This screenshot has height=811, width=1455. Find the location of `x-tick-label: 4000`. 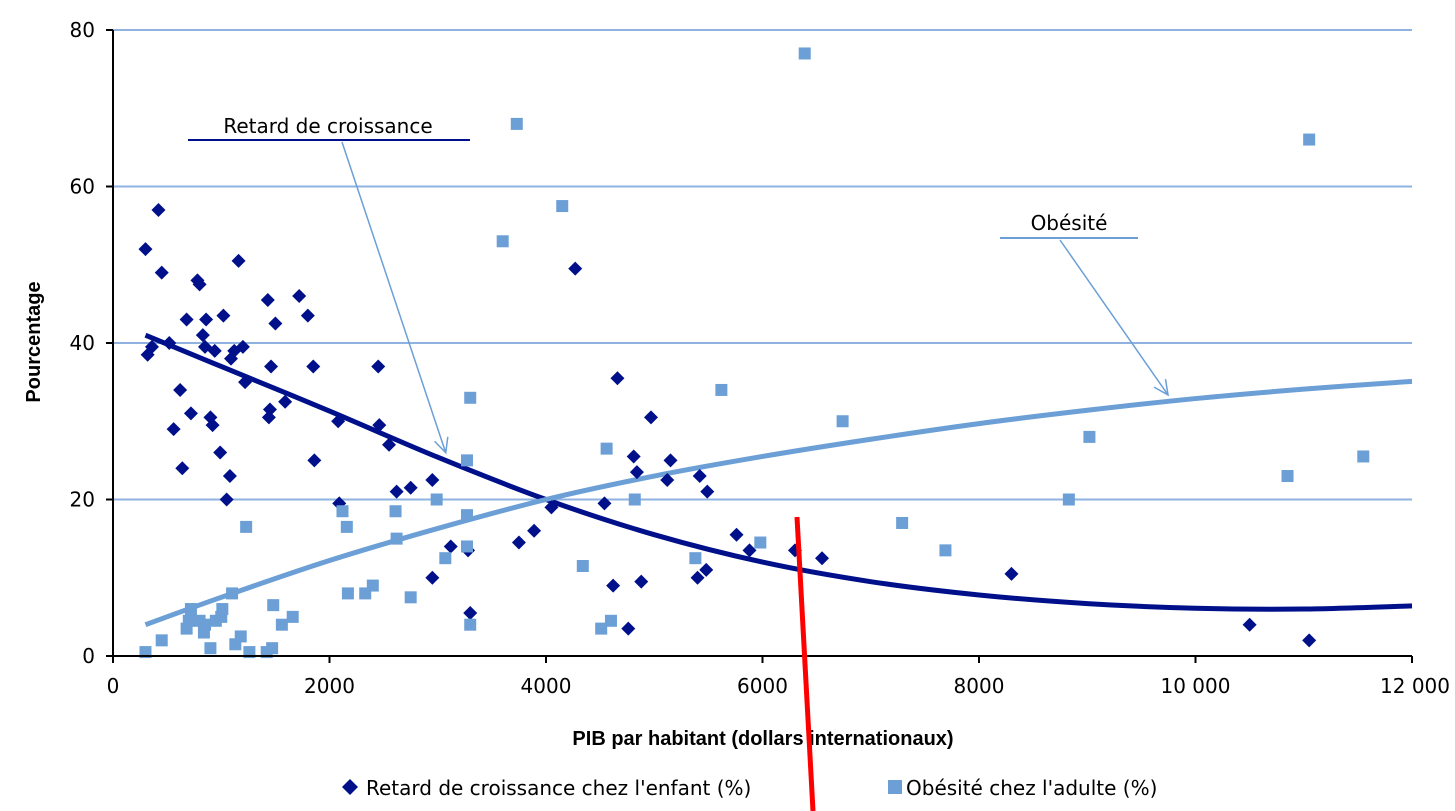

x-tick-label: 4000 is located at coordinates (546, 686).